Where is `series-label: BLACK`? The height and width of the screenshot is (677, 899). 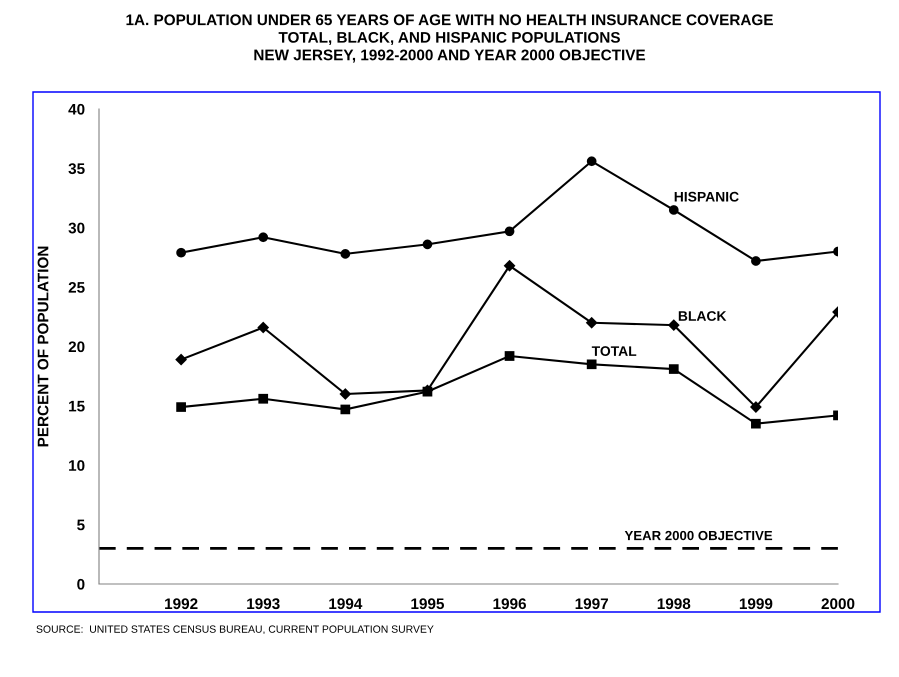
series-label: BLACK is located at coordinates (702, 316).